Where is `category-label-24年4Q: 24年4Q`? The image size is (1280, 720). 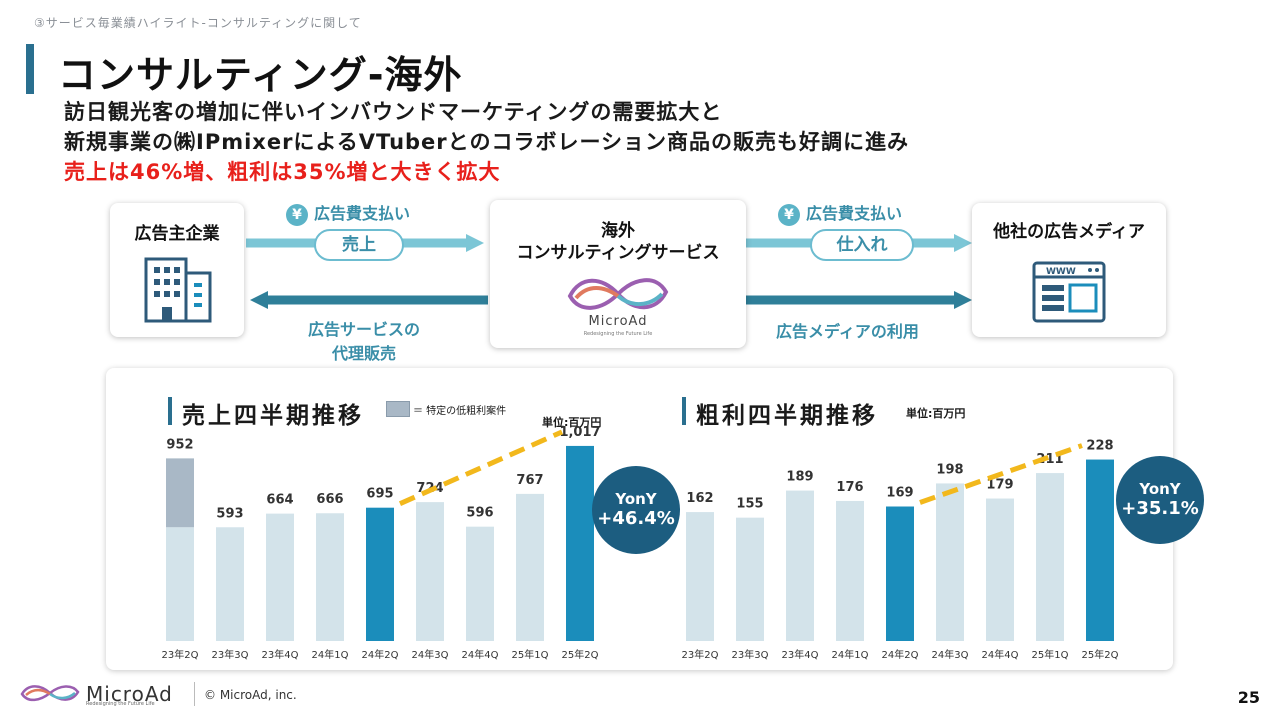 category-label-24年4Q: 24年4Q is located at coordinates (1000, 654).